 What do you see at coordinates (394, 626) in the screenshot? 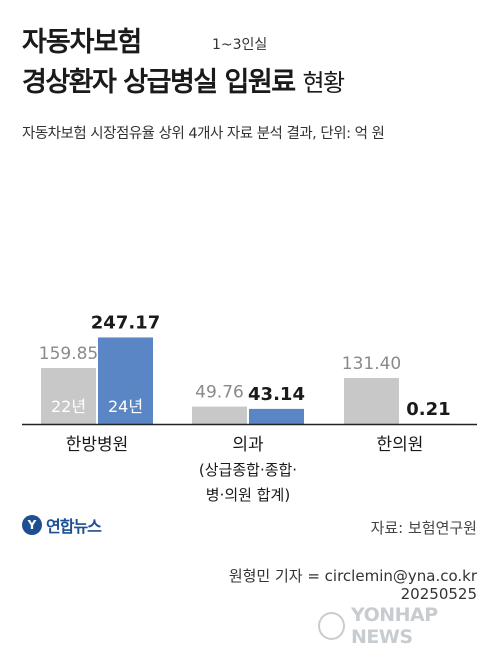
I see `watermark-text: YONHAP NEWS` at bounding box center [394, 626].